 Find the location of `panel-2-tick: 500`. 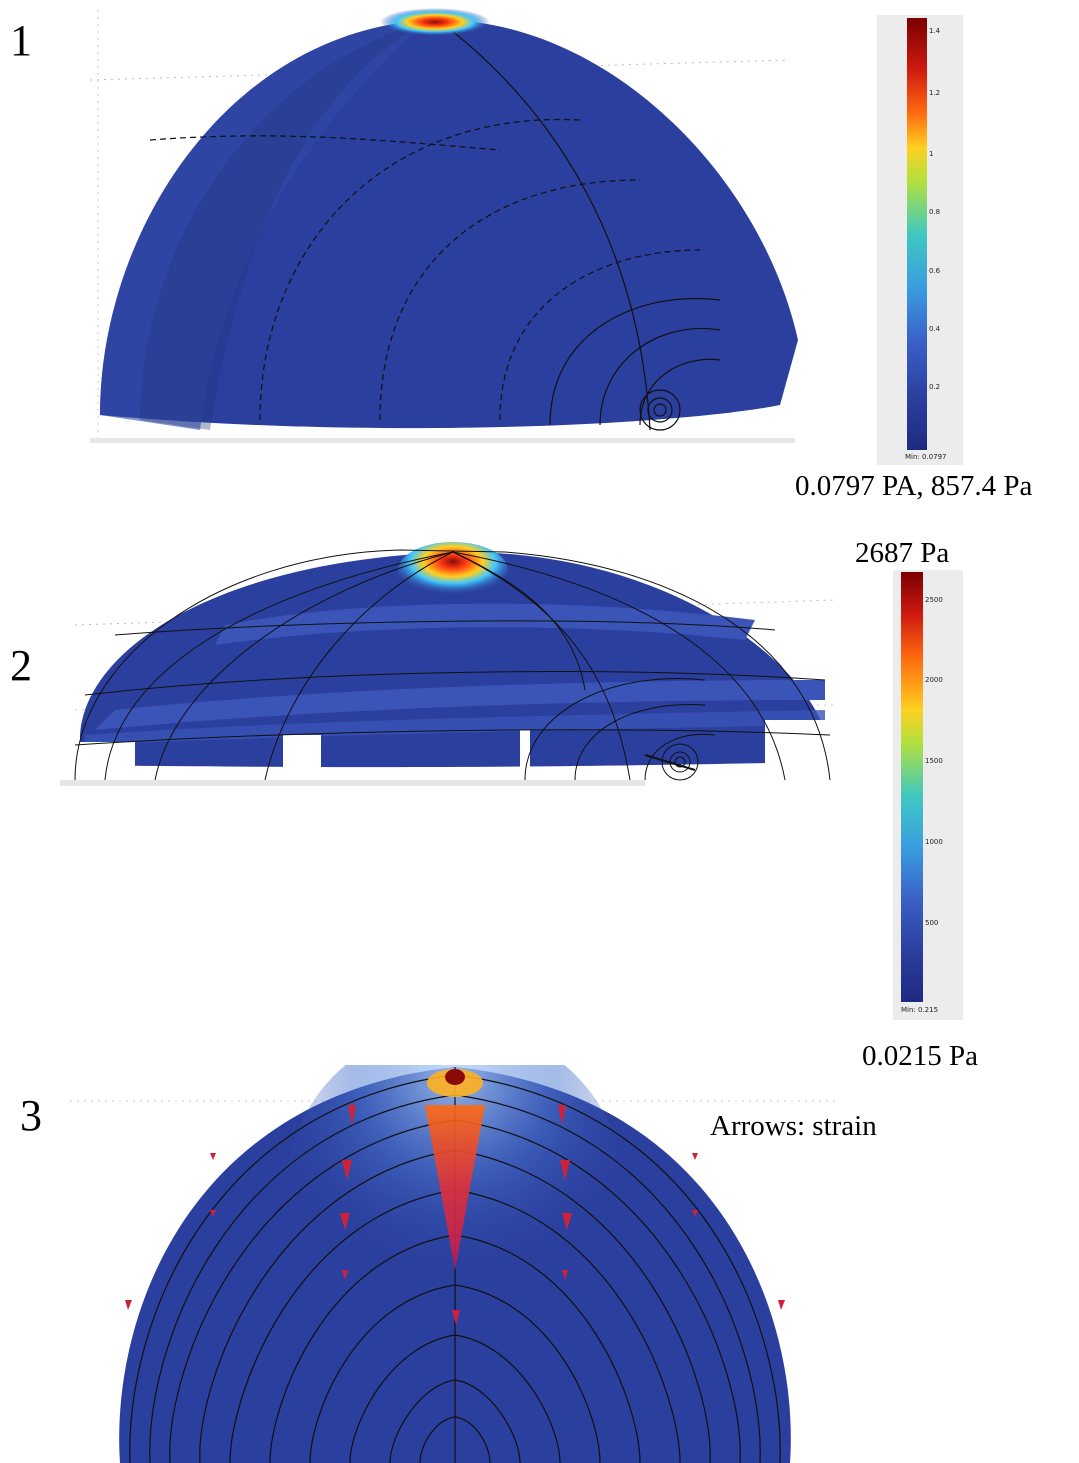

panel-2-tick: 500 is located at coordinates (932, 923).